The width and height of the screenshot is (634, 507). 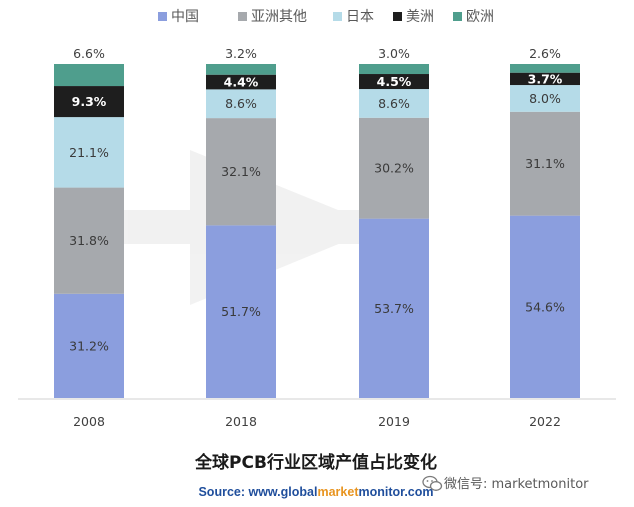 I want to click on legend-item: 日本, so click(x=353, y=17).